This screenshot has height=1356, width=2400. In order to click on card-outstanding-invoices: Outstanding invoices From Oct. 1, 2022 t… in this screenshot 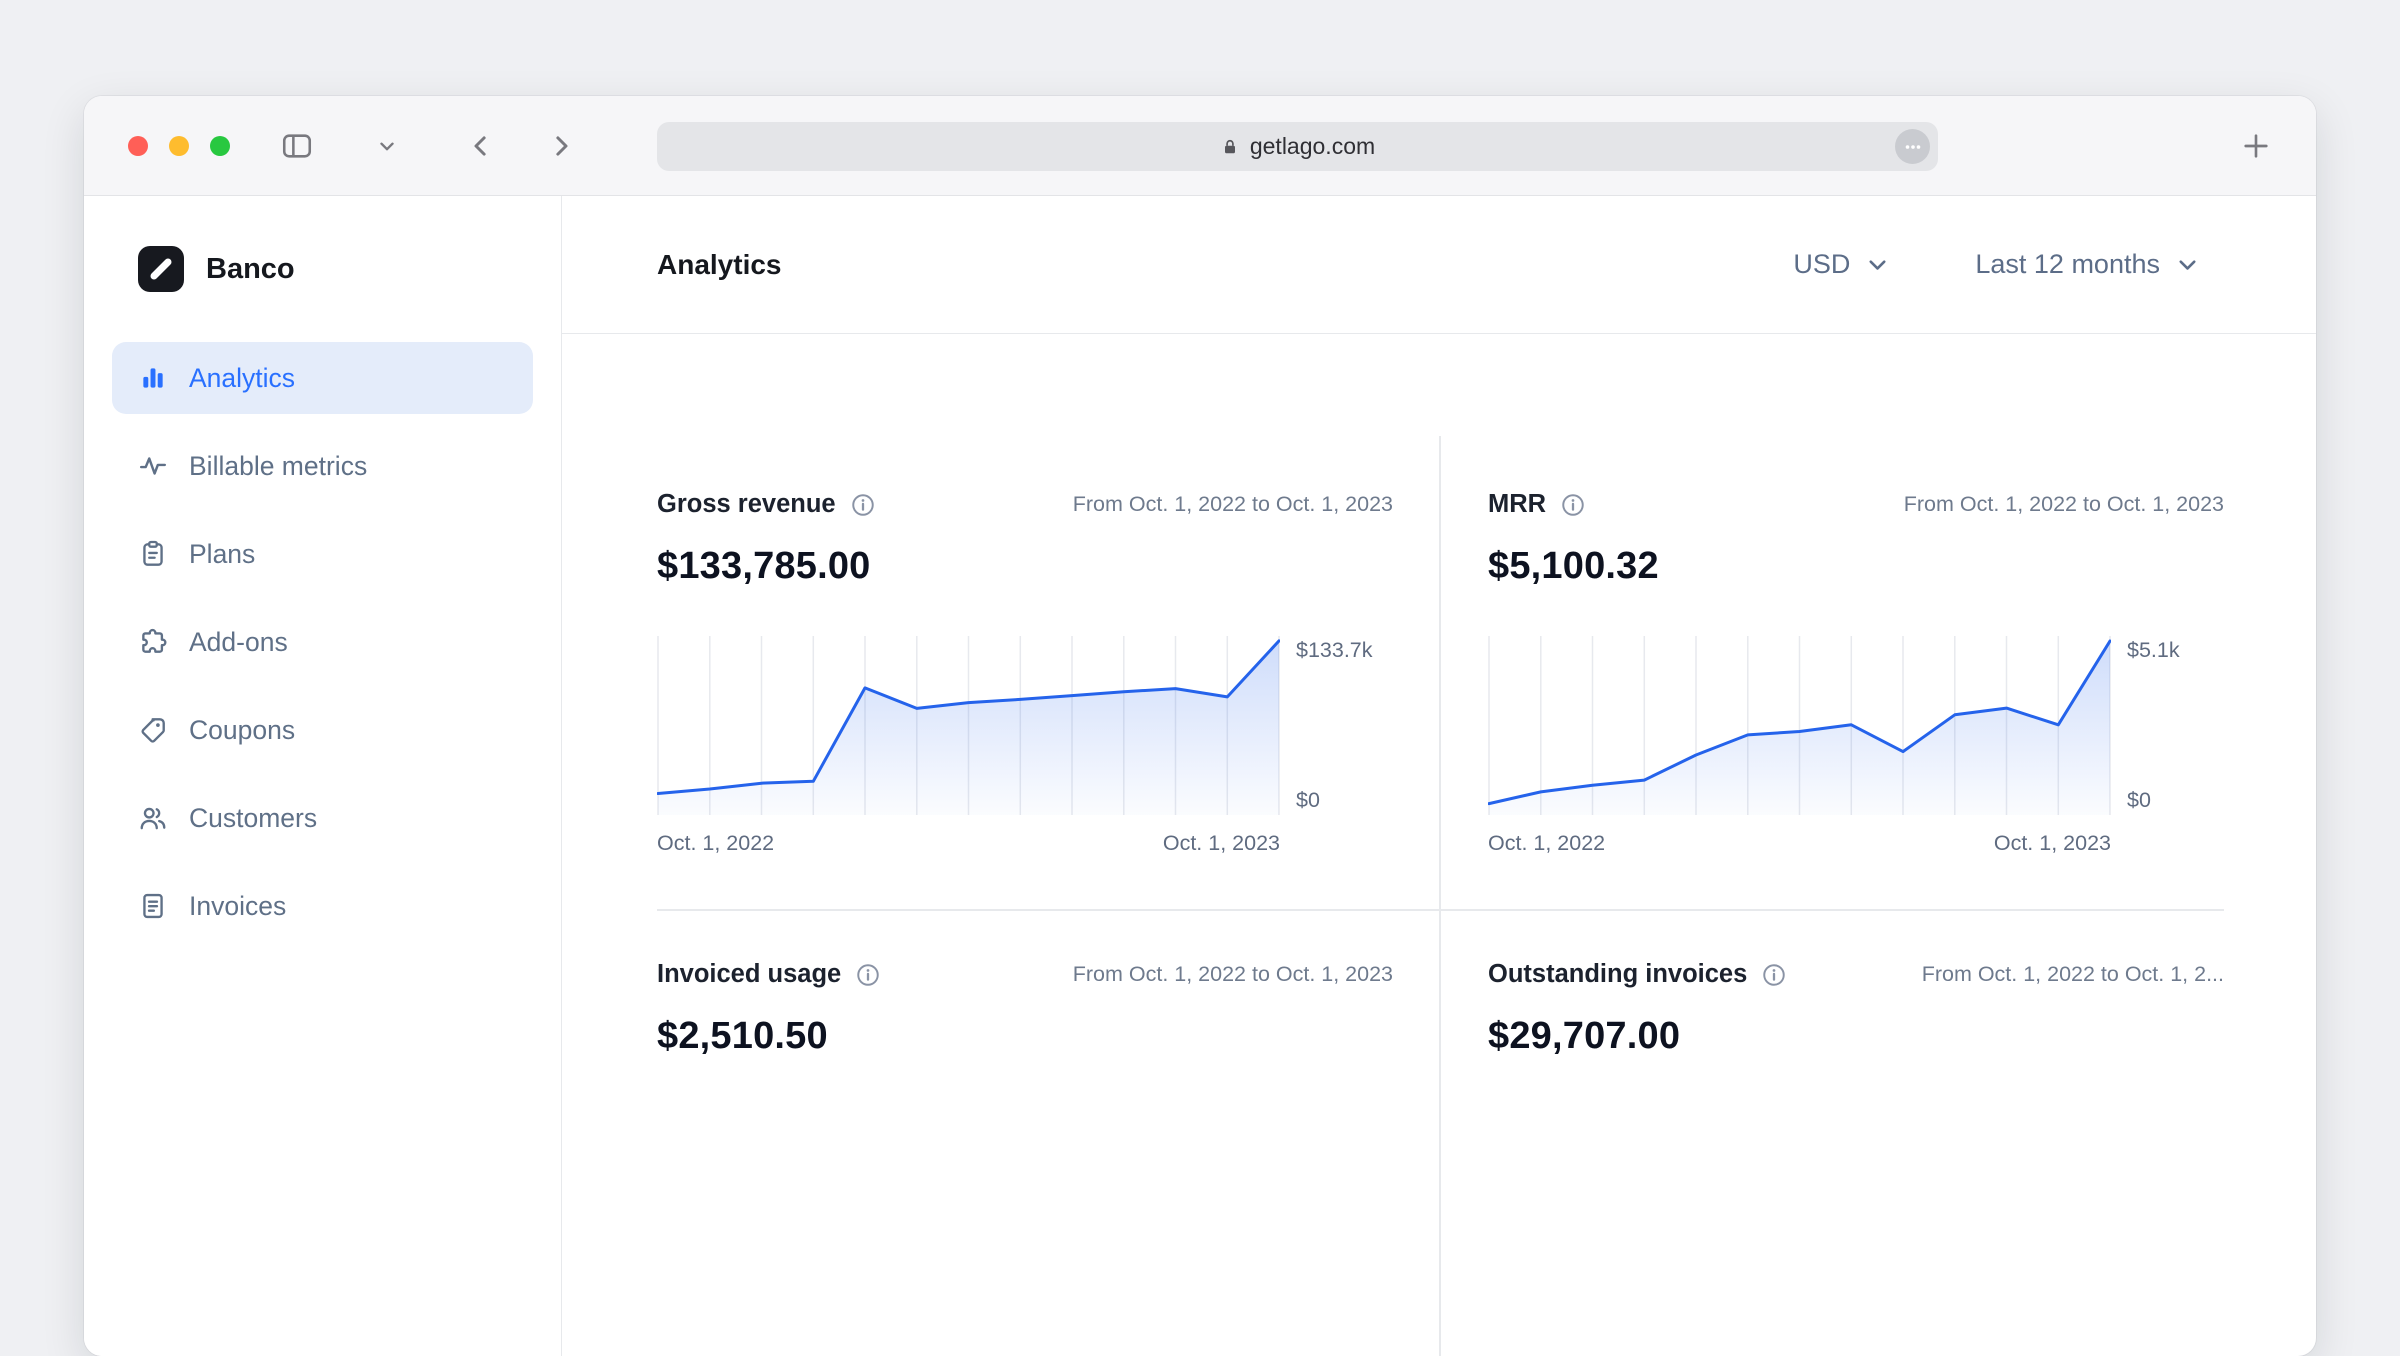, I will do `click(1877, 1132)`.